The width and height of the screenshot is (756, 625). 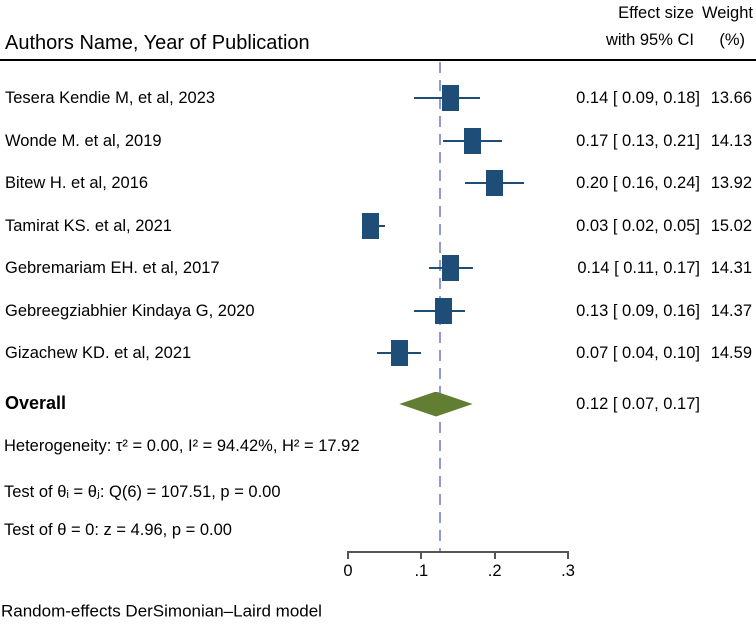 What do you see at coordinates (731, 352) in the screenshot?
I see `weight-value: 14.59` at bounding box center [731, 352].